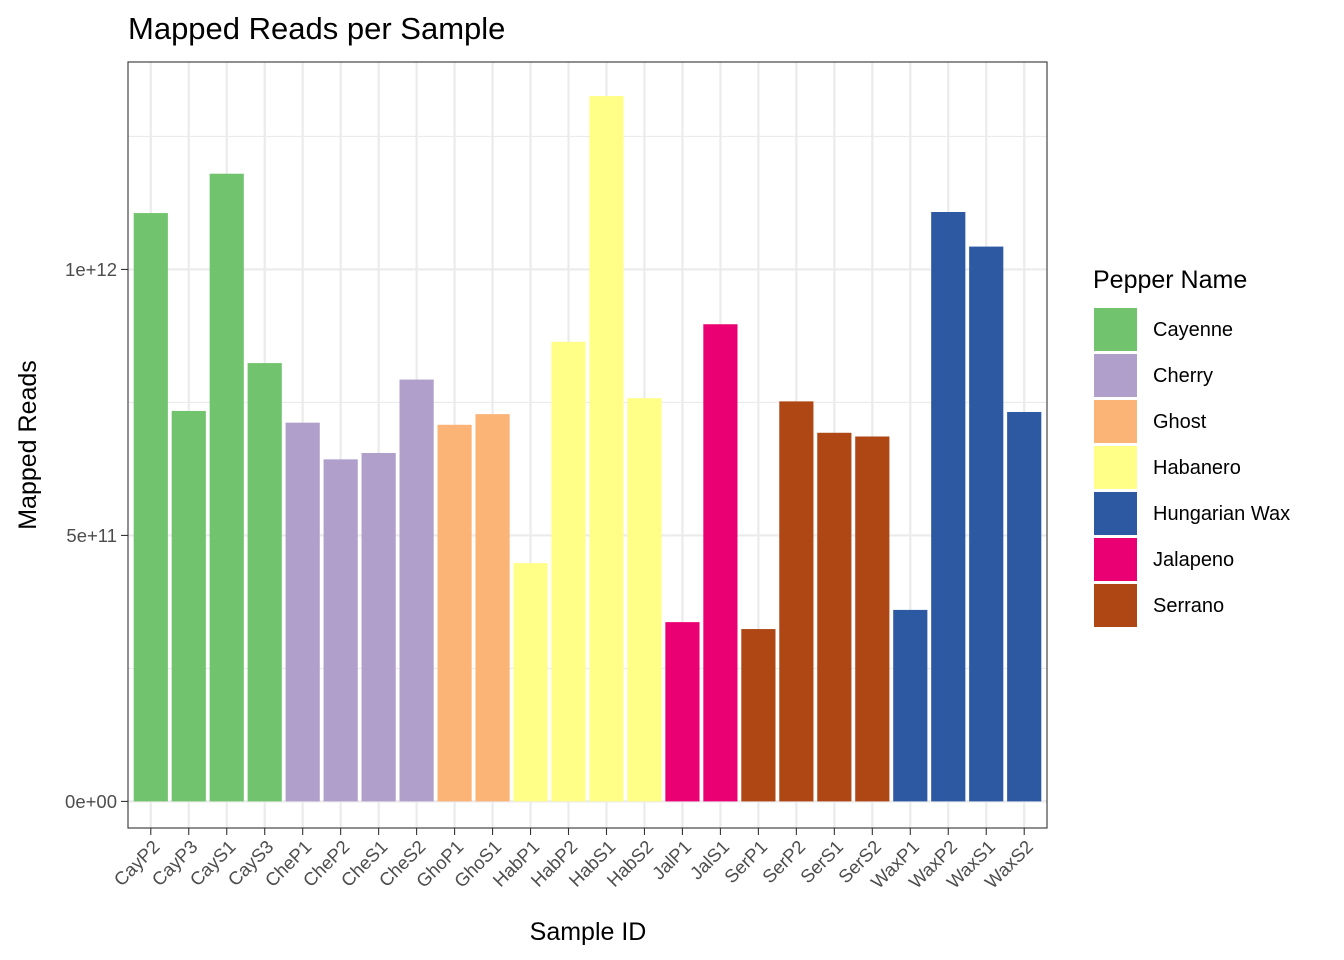 This screenshot has height=960, width=1344. I want to click on bar-waxp2, so click(948, 507).